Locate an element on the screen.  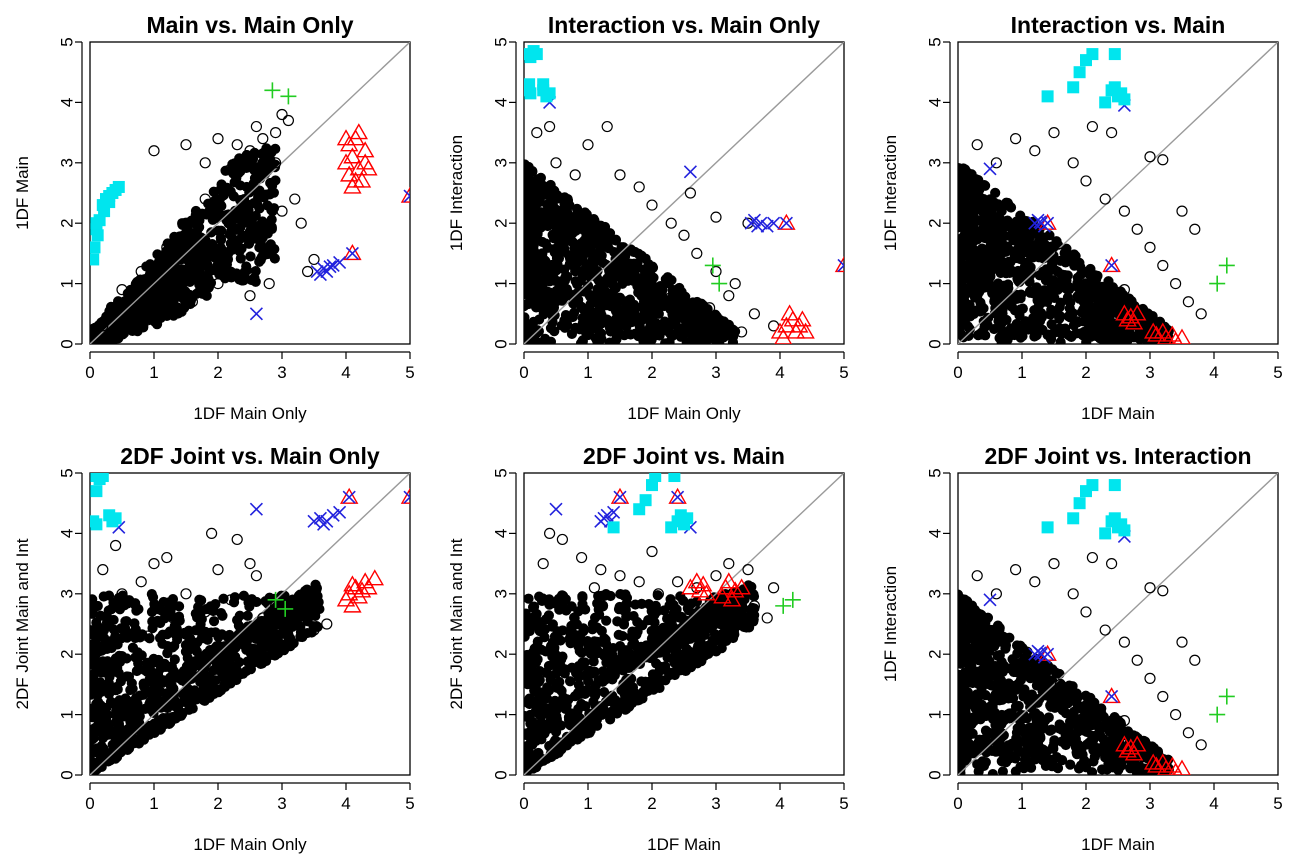
y-tick-label: 1 is located at coordinates (66, 283).